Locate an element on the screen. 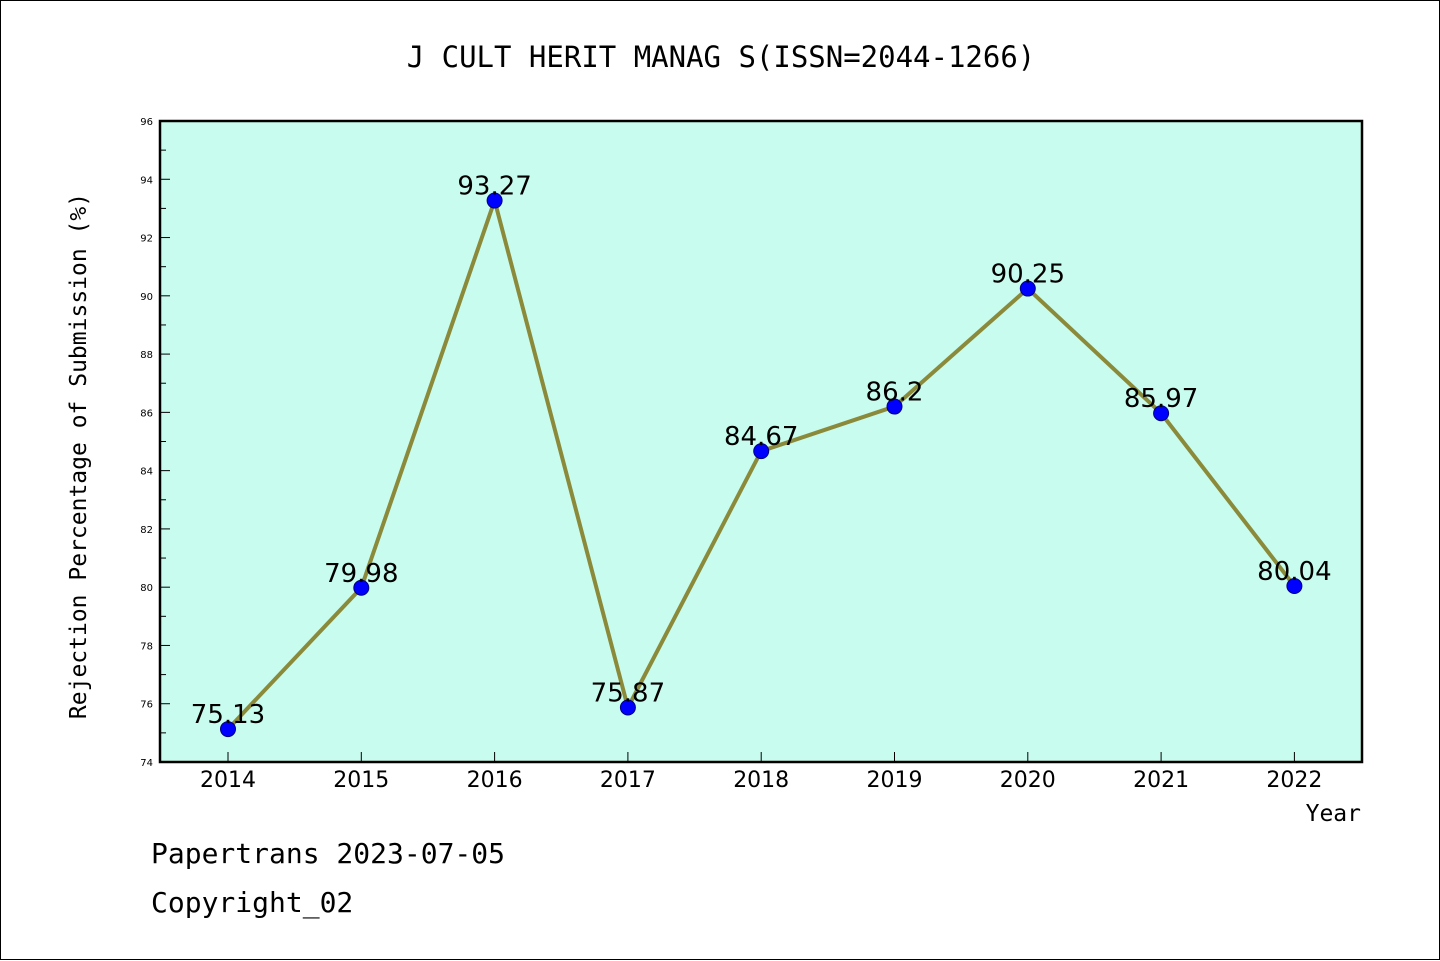 The height and width of the screenshot is (961, 1440). x-tick-label: 2020 is located at coordinates (1028, 780).